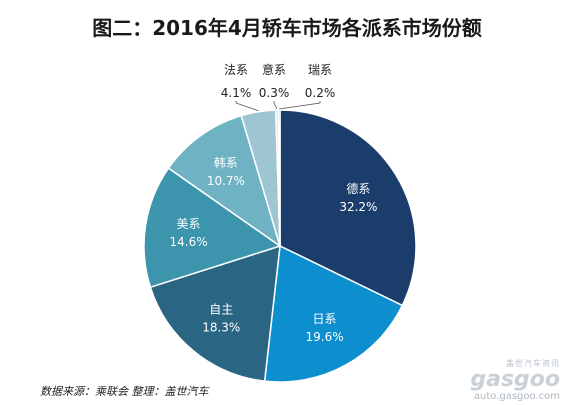  What do you see at coordinates (320, 93) in the screenshot?
I see `slice-value-8: 0.2%` at bounding box center [320, 93].